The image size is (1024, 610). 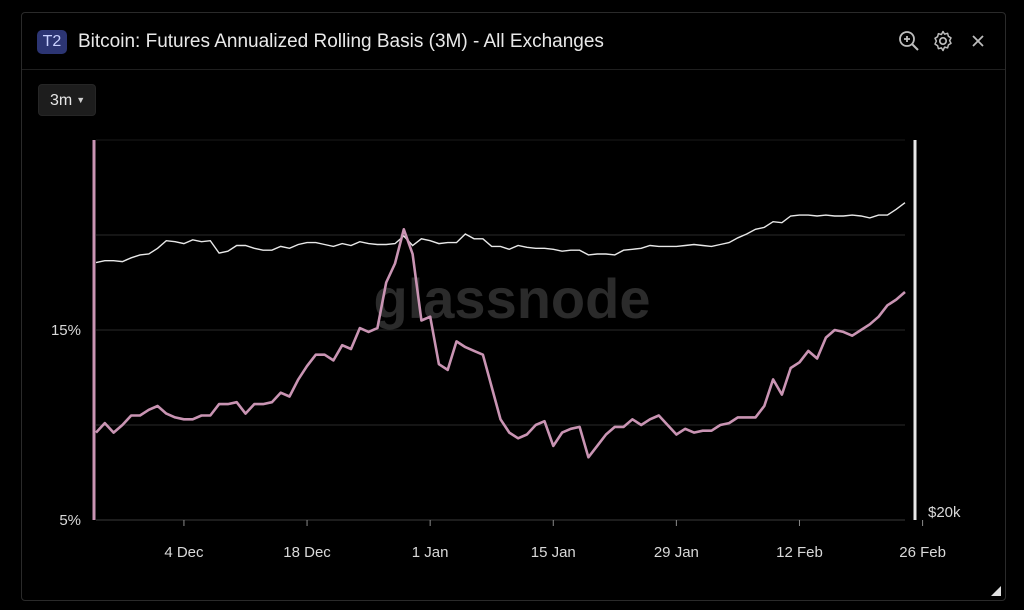 I want to click on x-tick-label: 1 Jan, so click(x=430, y=552).